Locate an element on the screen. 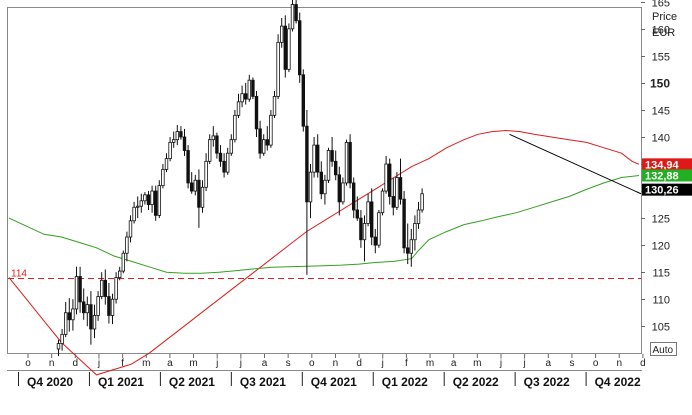  currency-label: EUR is located at coordinates (663, 33).